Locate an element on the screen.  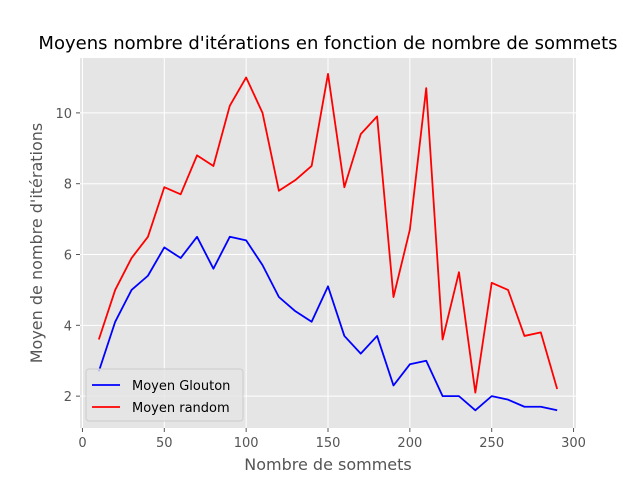
y-tick-label: 8 is located at coordinates (68, 185).